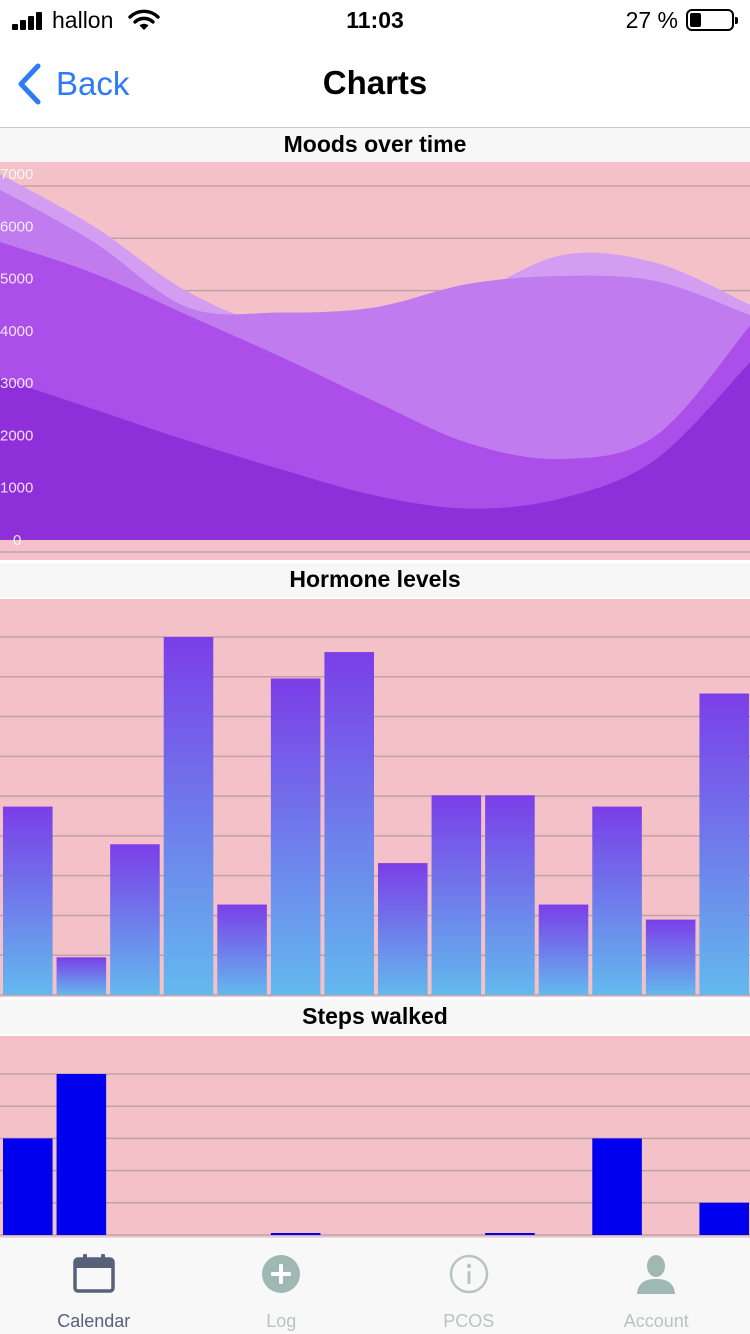 The height and width of the screenshot is (1334, 750). What do you see at coordinates (281, 1321) in the screenshot?
I see `tab-log-label: Log` at bounding box center [281, 1321].